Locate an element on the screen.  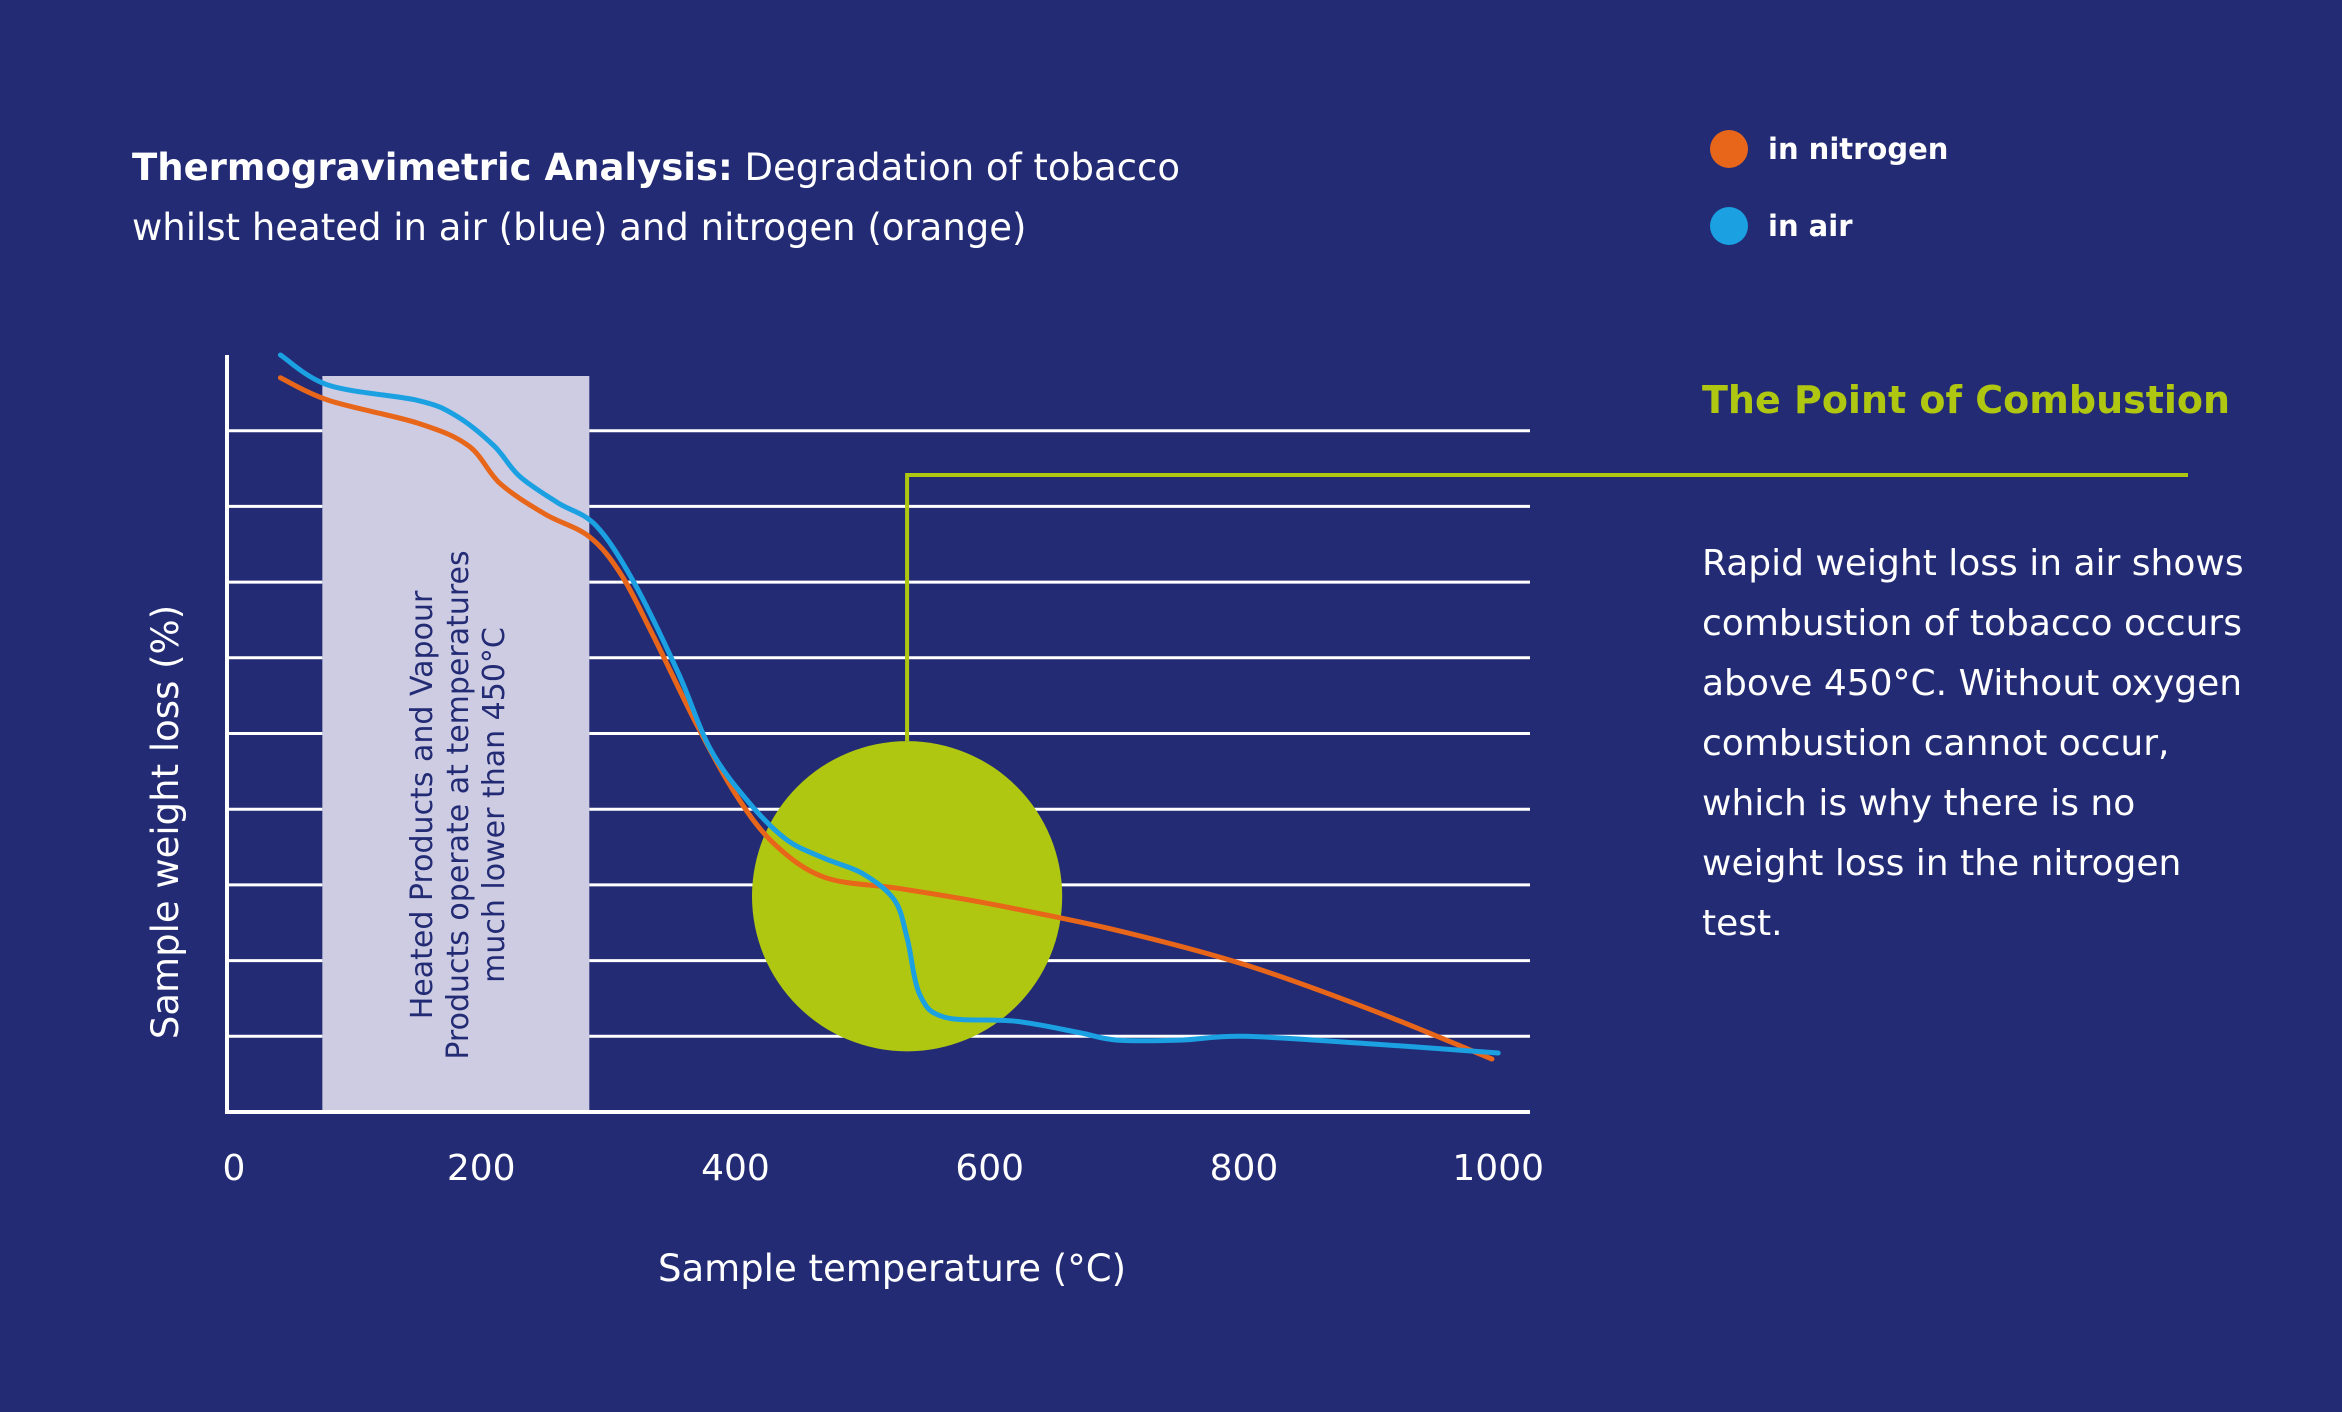
x-tick-label-1000: 1000 is located at coordinates (1498, 1168).